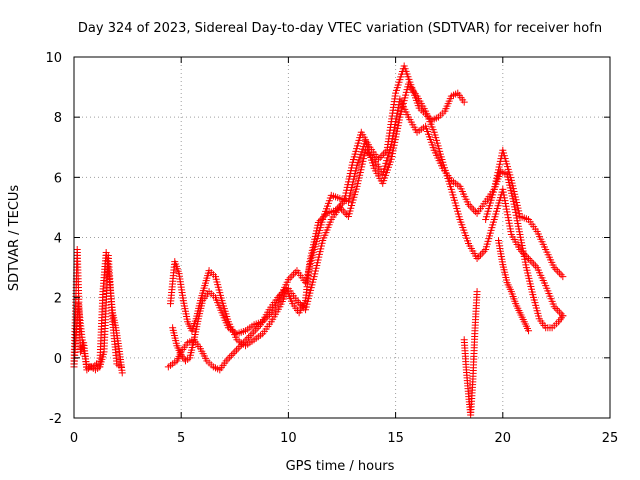  I want to click on y-axis-label: SDTVAR / TECUs, so click(14, 238).